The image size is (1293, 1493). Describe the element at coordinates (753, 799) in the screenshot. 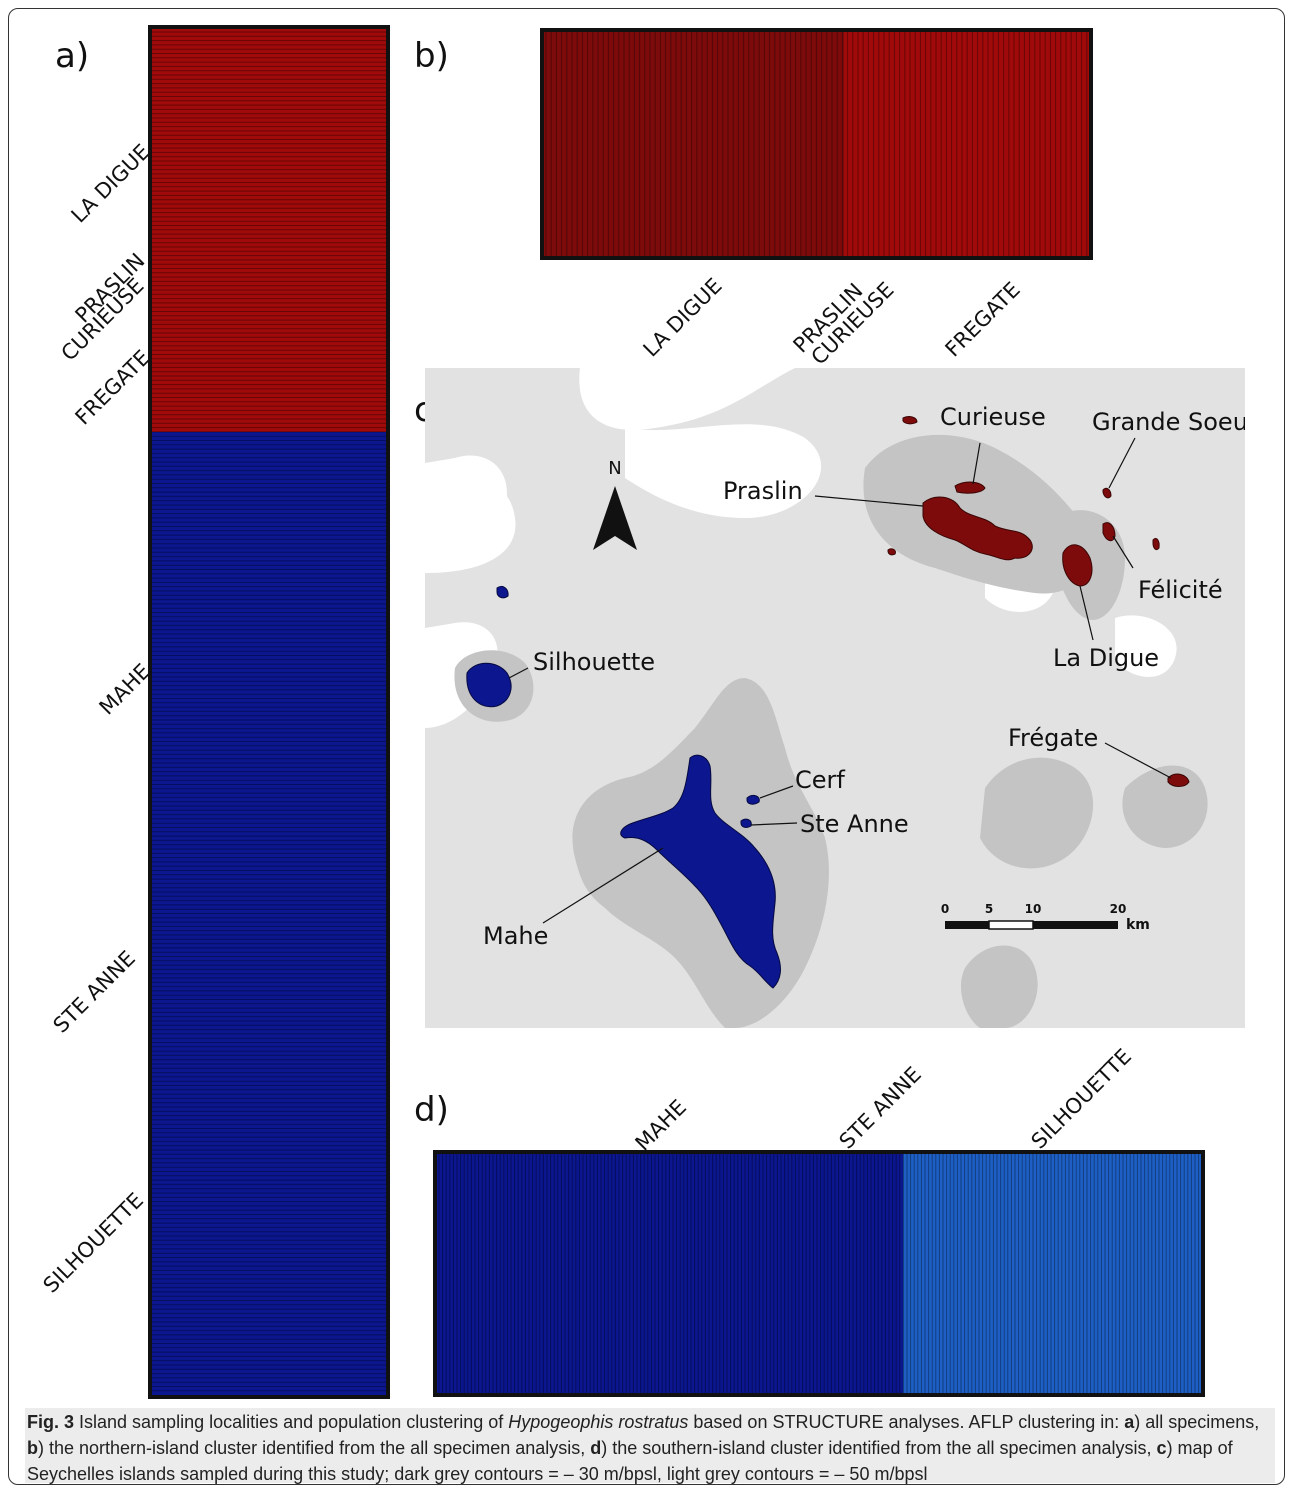

I see `island-cerf` at that location.